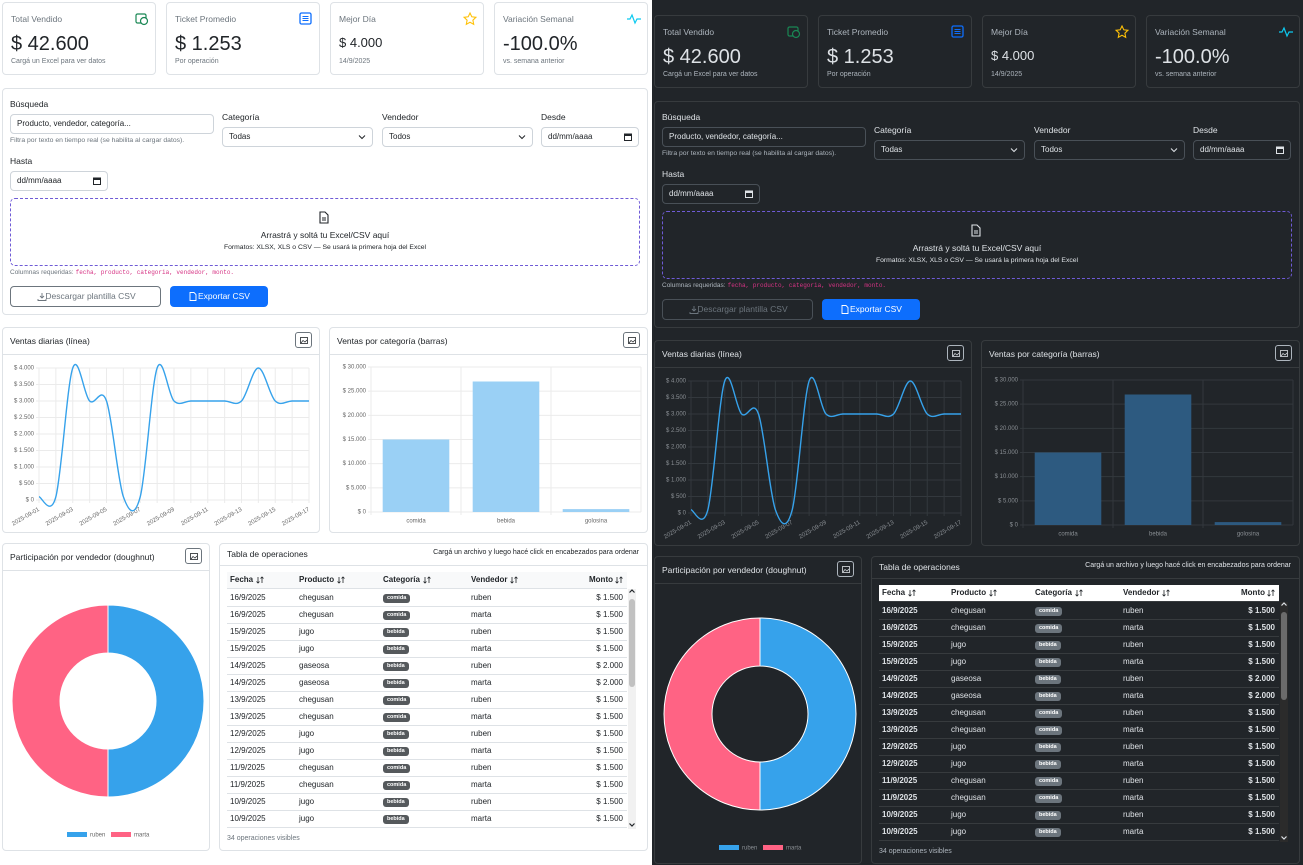 This screenshot has width=1303, height=865. Describe the element at coordinates (58, 61) in the screenshot. I see `kpi-note: Cargá un Excel para ver datos` at that location.